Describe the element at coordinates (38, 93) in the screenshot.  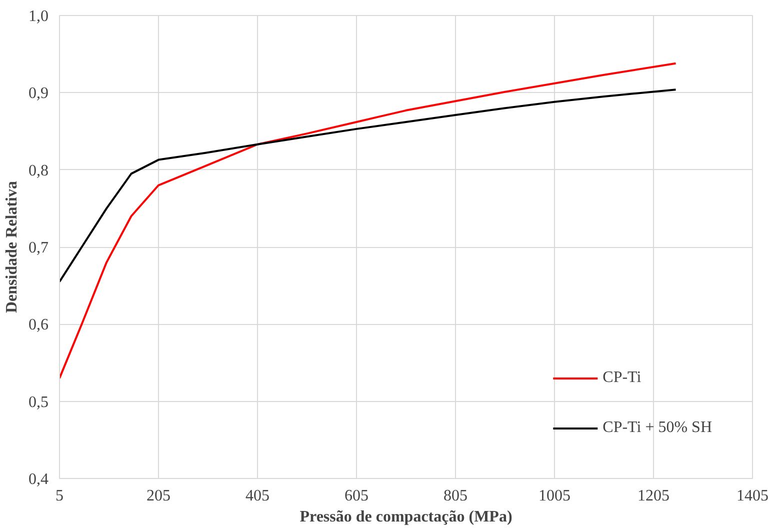
I see `y-tick-label: 0,9` at that location.